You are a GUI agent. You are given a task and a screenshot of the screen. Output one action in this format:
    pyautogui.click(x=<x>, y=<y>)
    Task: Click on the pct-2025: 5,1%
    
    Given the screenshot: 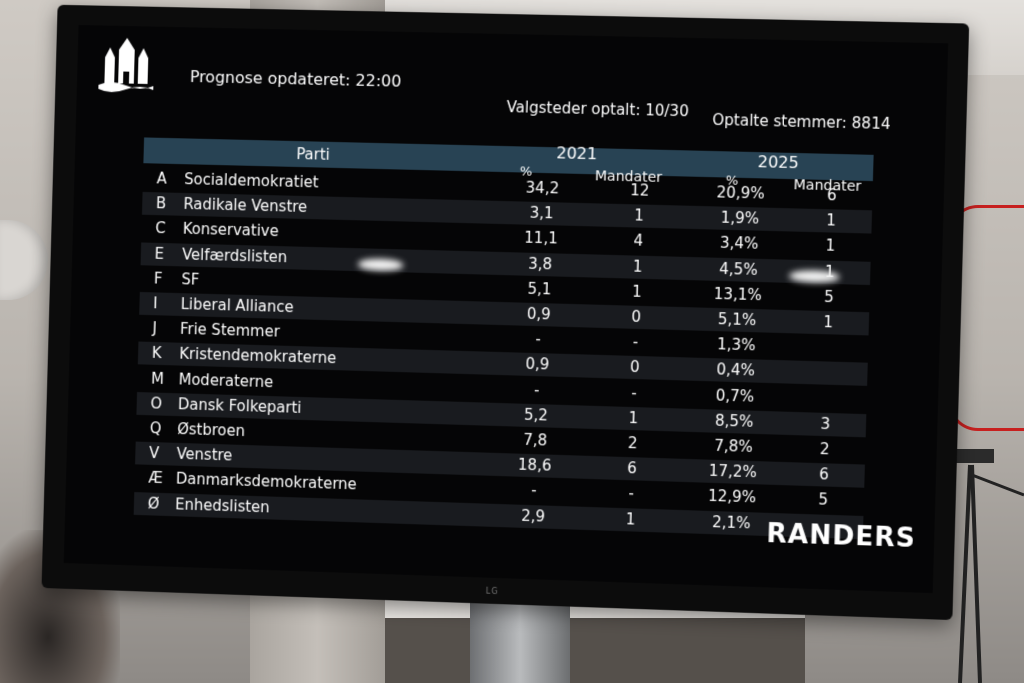 What is the action you would take?
    pyautogui.click(x=736, y=320)
    